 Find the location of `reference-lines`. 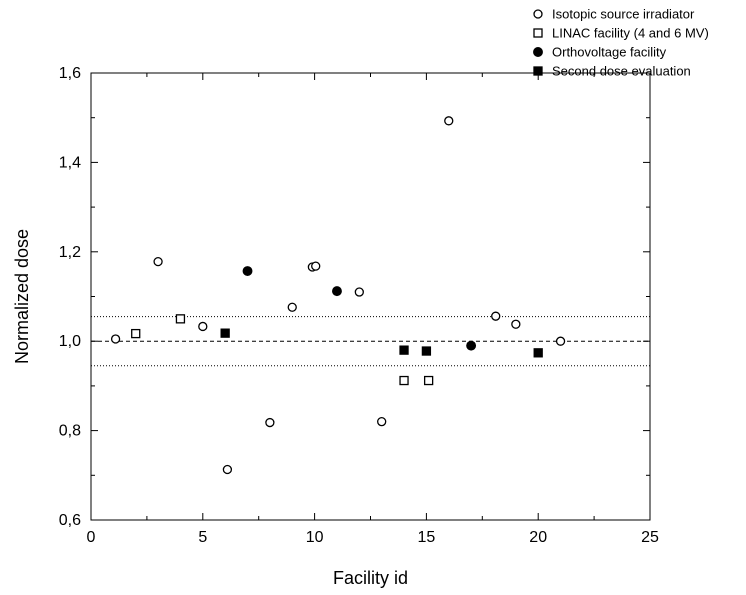

reference-lines is located at coordinates (370, 341).